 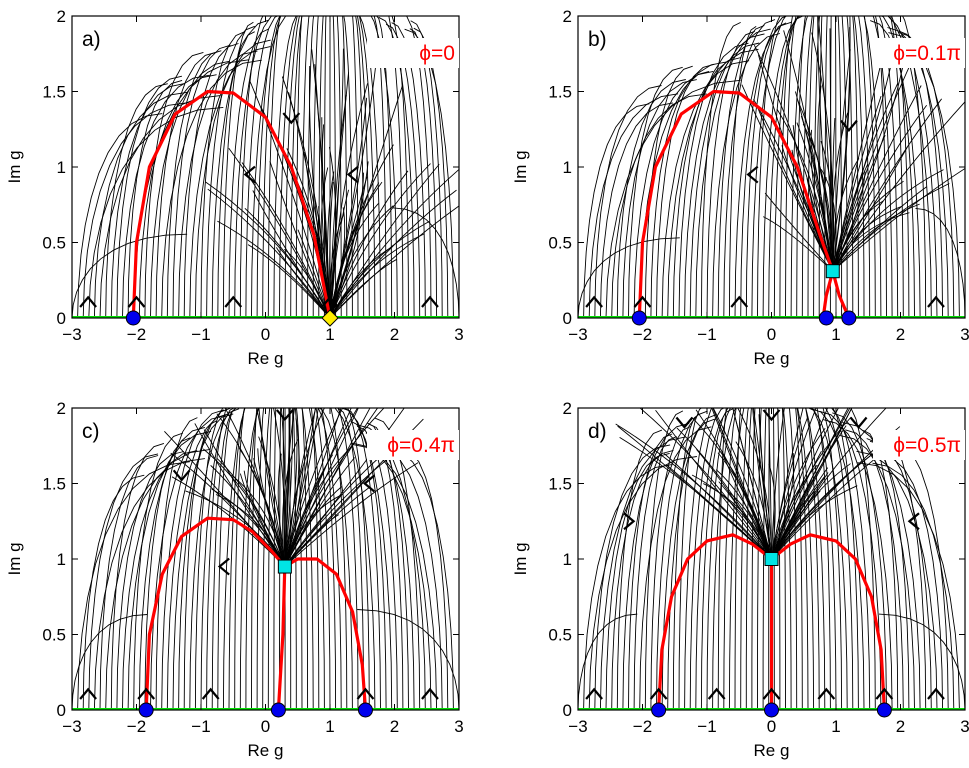 What do you see at coordinates (61, 710) in the screenshot?
I see `y-tick-label: 0` at bounding box center [61, 710].